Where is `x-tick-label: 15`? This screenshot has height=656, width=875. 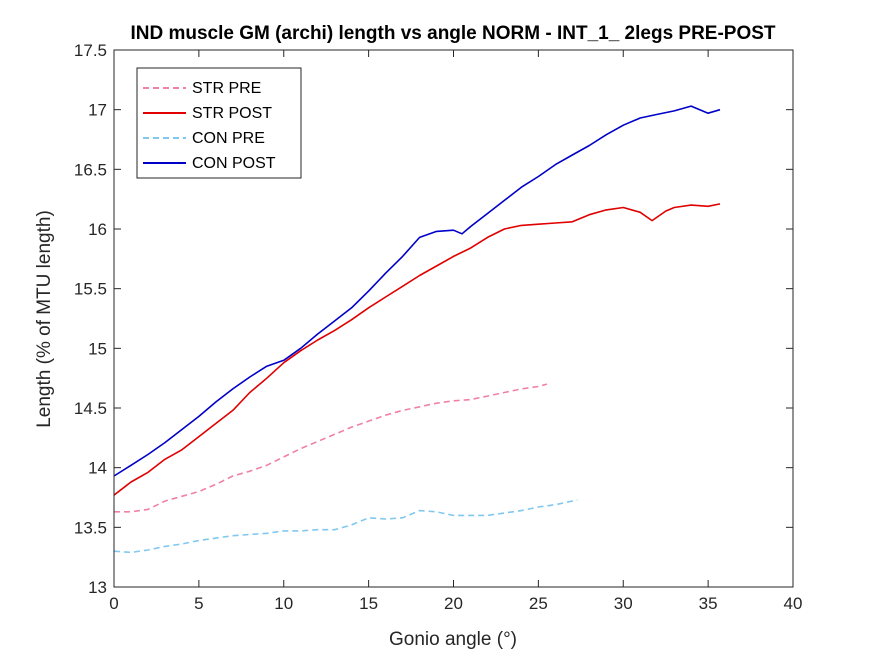 x-tick-label: 15 is located at coordinates (368, 603).